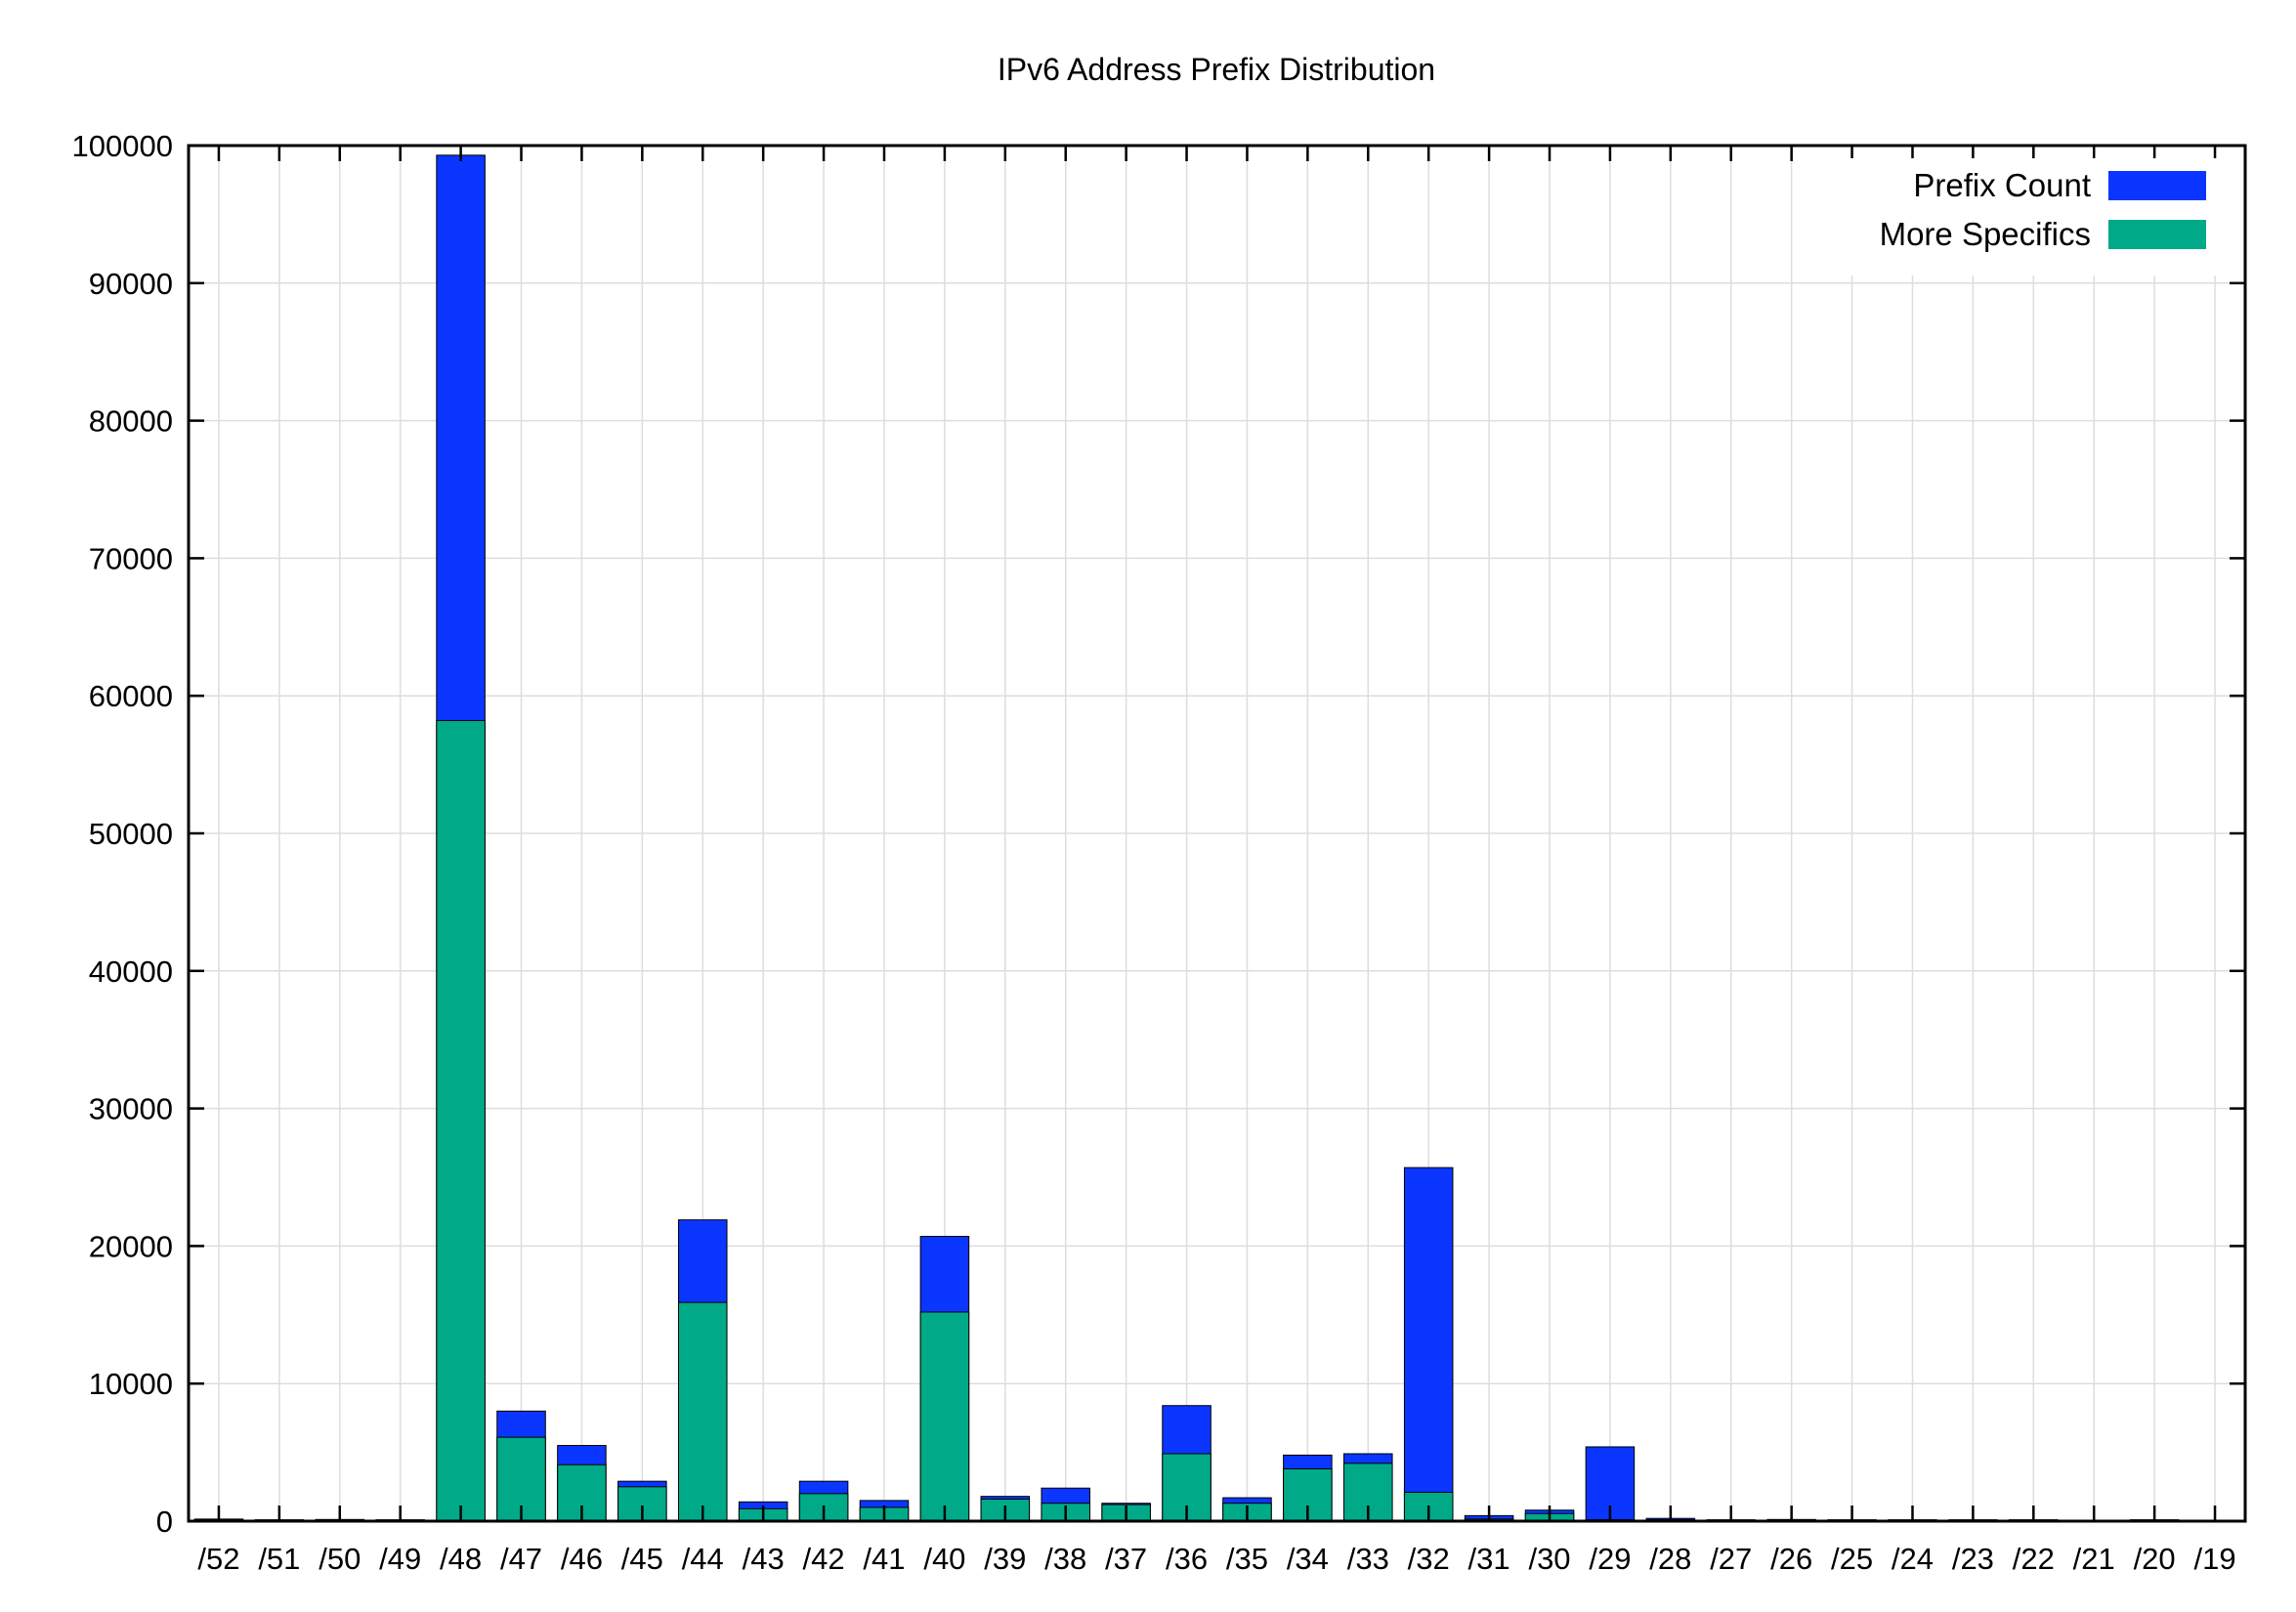  What do you see at coordinates (2094, 1559) in the screenshot?
I see `x-tick-label: /21` at bounding box center [2094, 1559].